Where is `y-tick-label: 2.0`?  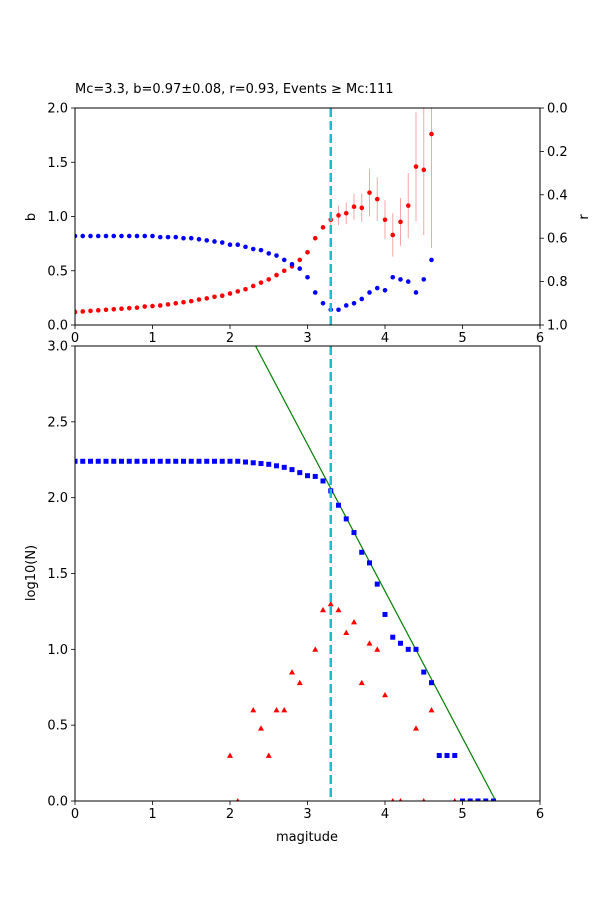 y-tick-label: 2.0 is located at coordinates (57, 498).